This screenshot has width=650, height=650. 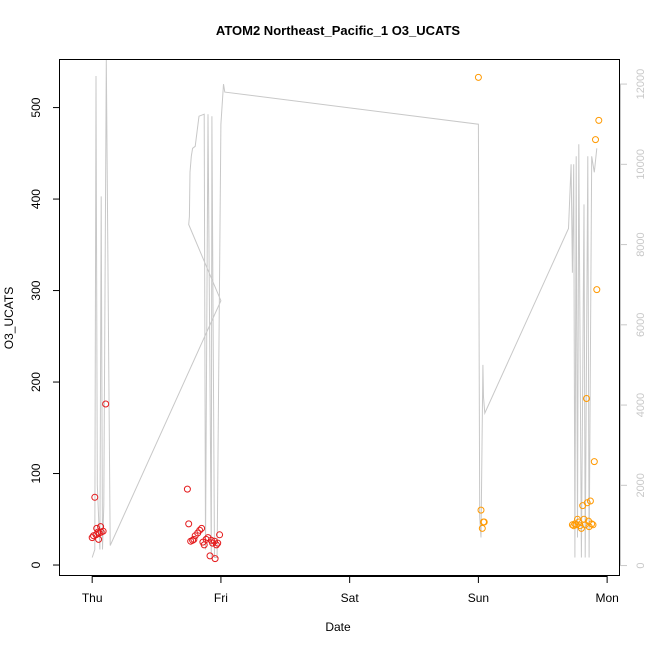 I want to click on y-tick-label: 500, so click(x=36, y=107).